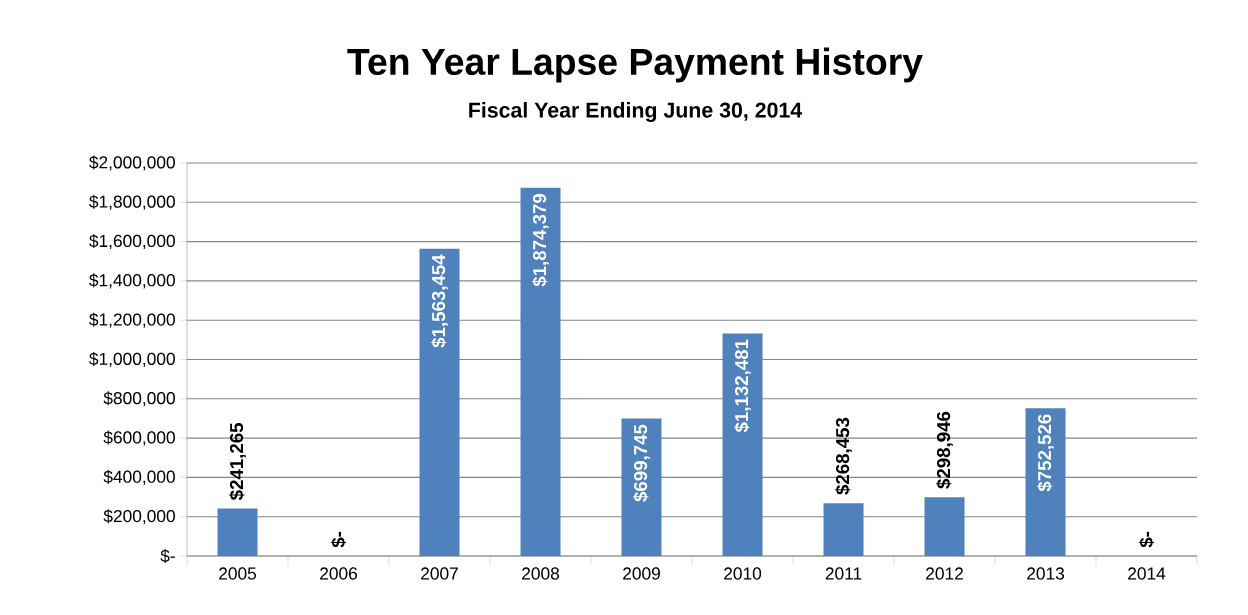  What do you see at coordinates (139, 517) in the screenshot?
I see `y-tick-label: $200,000` at bounding box center [139, 517].